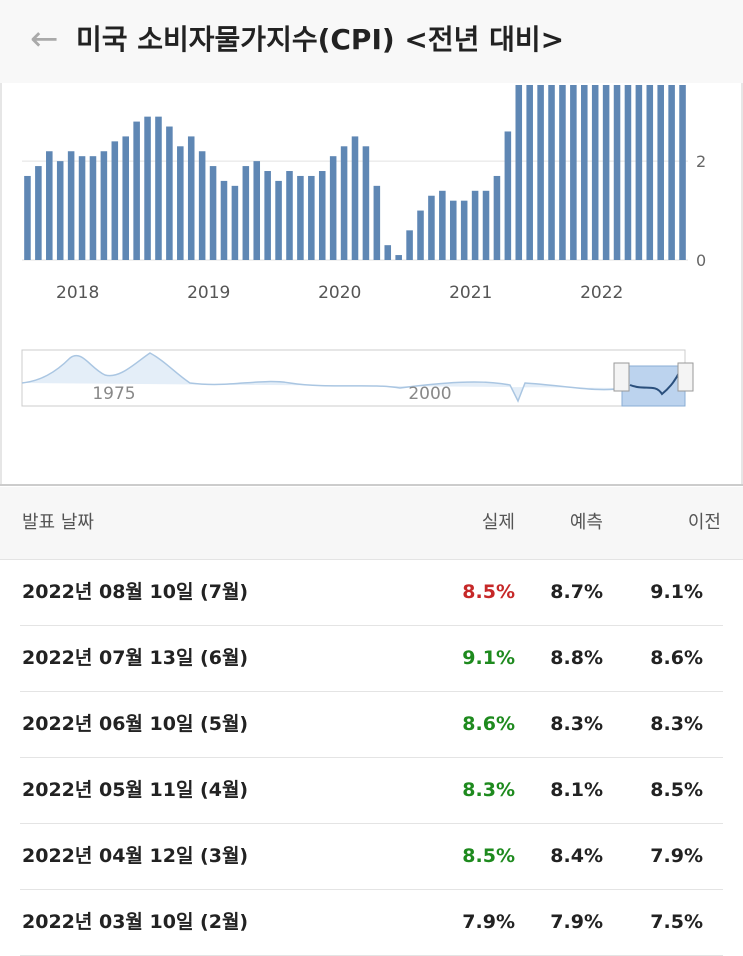 This screenshot has height=956, width=743. Describe the element at coordinates (371, 857) in the screenshot. I see `table-row: 2022년 04월 12일 (3월) 8.5% 8.4% 7.9%` at that location.